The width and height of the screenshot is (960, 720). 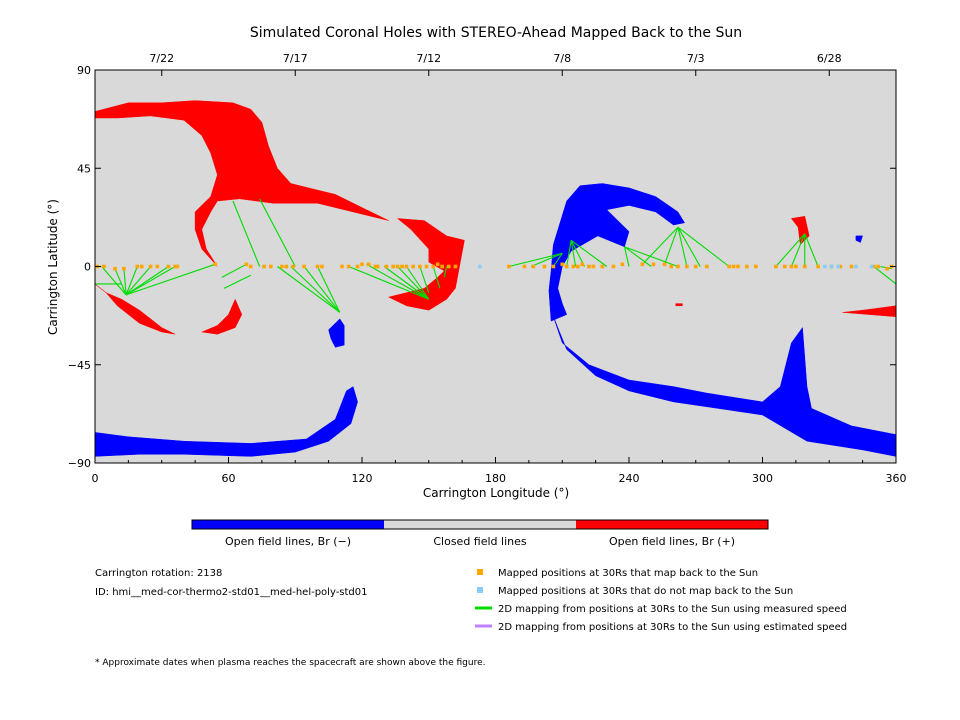 What do you see at coordinates (161, 58) in the screenshot?
I see `top-date-label: 7/22` at bounding box center [161, 58].